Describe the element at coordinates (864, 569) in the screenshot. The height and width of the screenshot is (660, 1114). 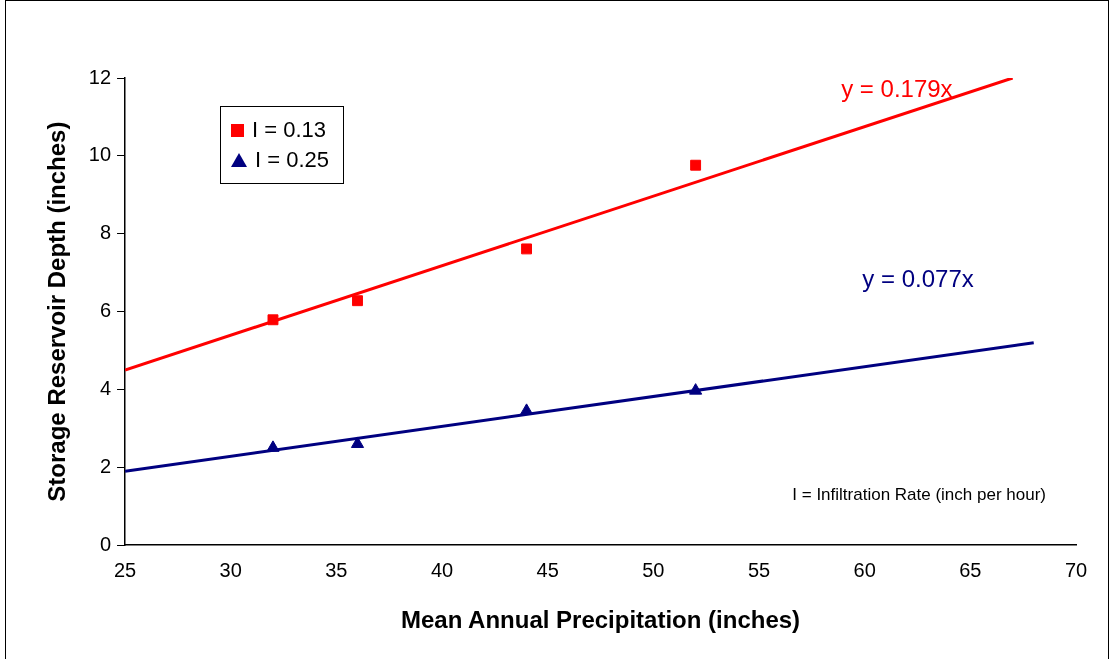
I see `x-tick-label: 60` at that location.